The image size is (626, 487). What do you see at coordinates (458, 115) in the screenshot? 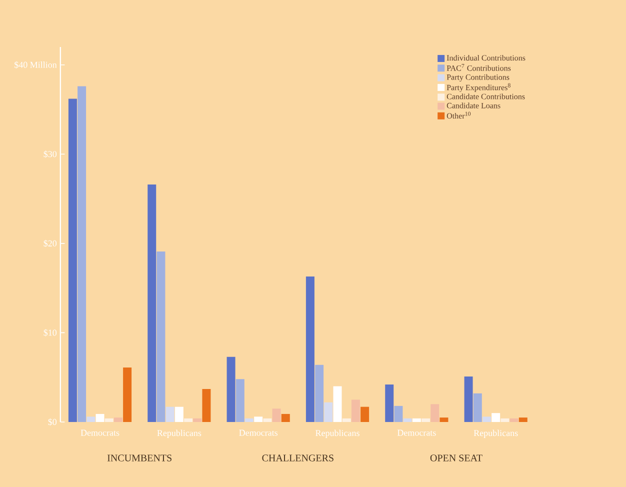
I see `legend-label: Other$^{10}$` at bounding box center [458, 115].